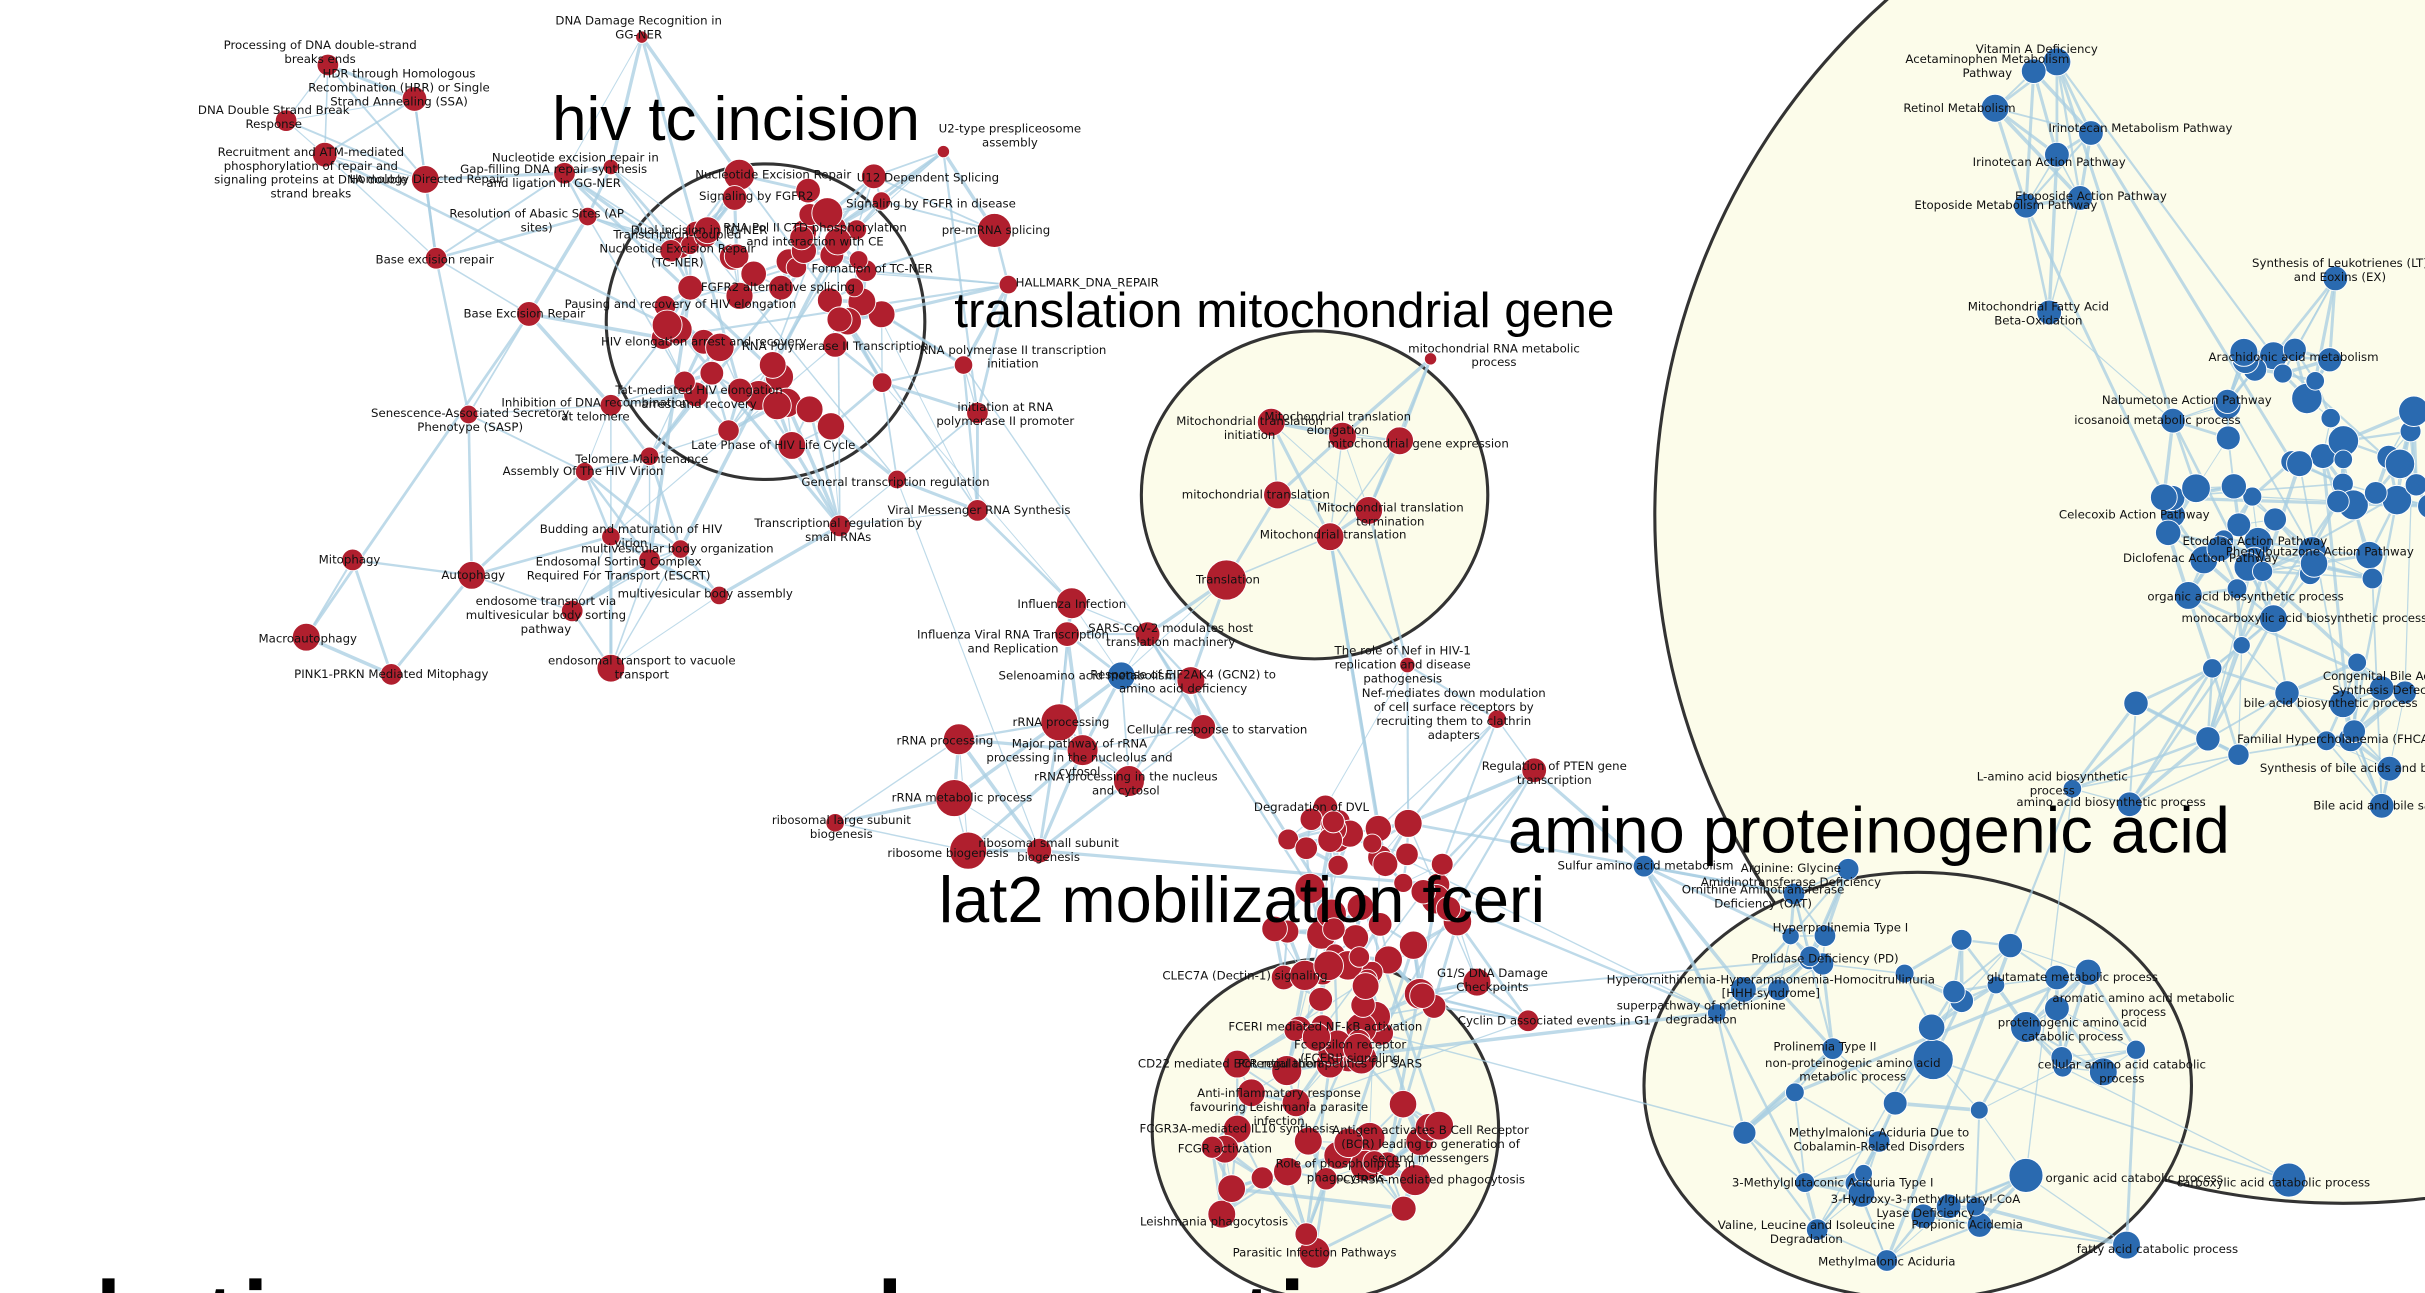 The height and width of the screenshot is (1293, 2425). Describe the element at coordinates (773, 174) in the screenshot. I see `node-label: Nucleotide Excision Repair` at that location.